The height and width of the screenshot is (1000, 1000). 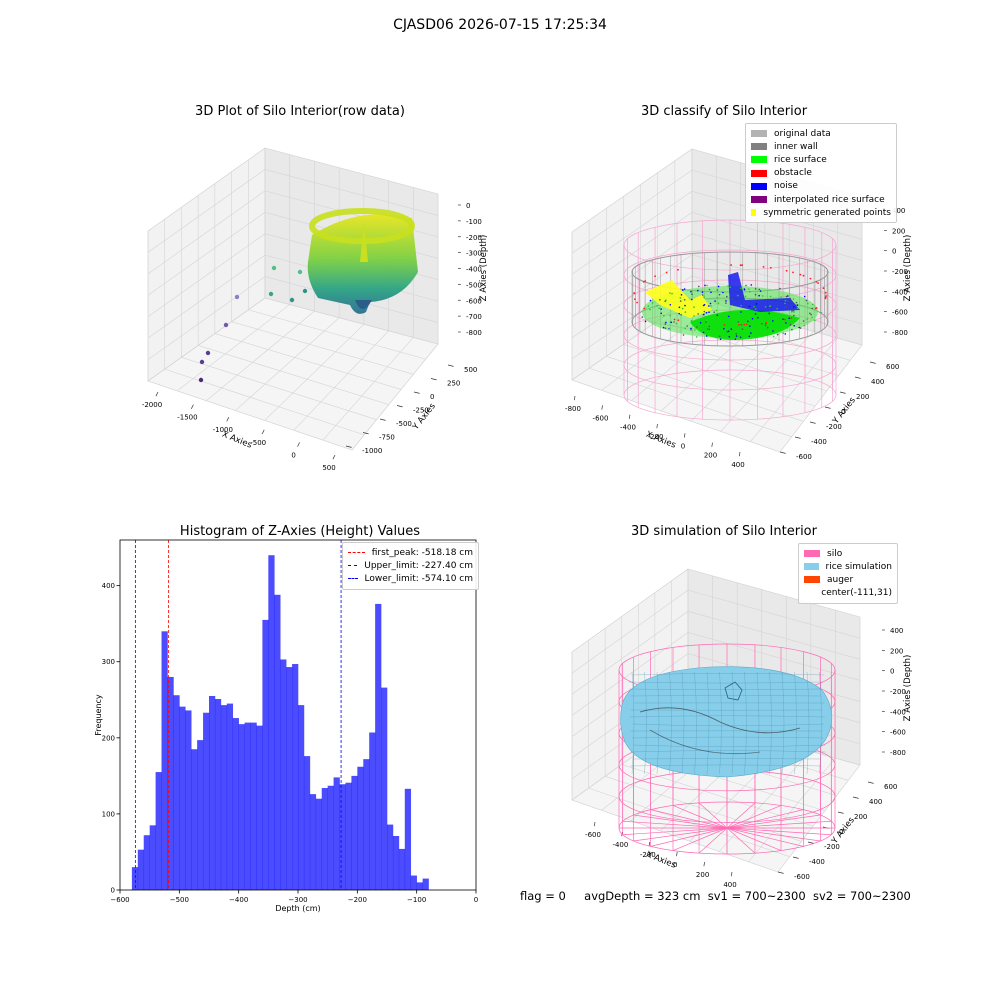 What do you see at coordinates (900, 272) in the screenshot?
I see `z-tick-label: -200` at bounding box center [900, 272].